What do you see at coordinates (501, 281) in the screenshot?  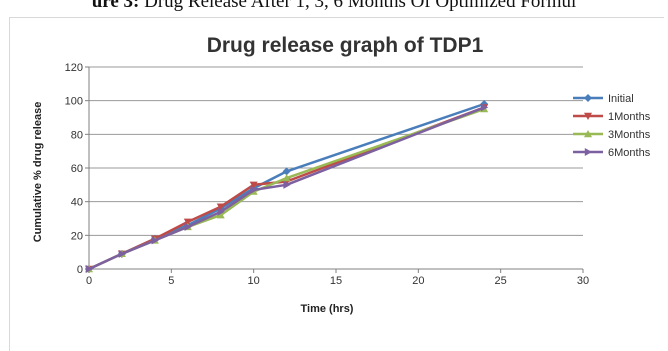 I see `x-tick-label-25: 25` at bounding box center [501, 281].